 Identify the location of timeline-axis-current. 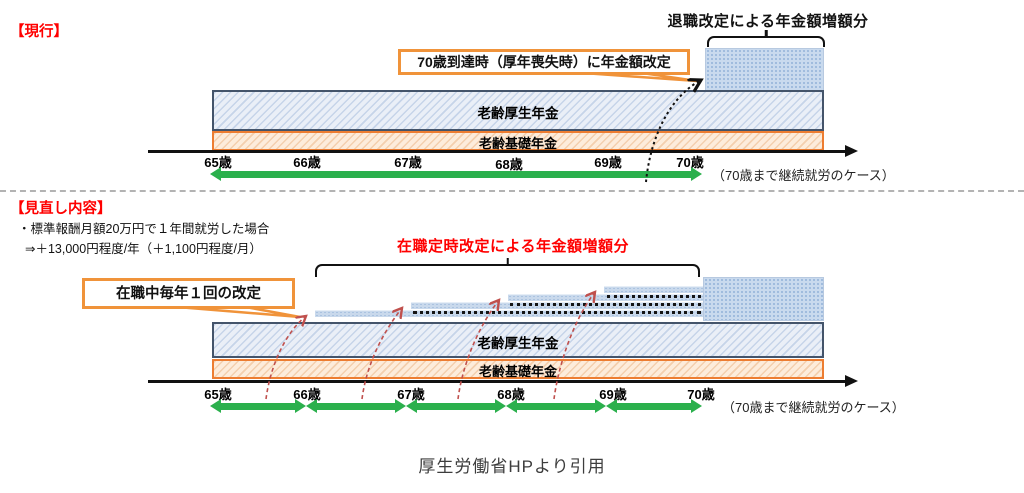
(498, 151).